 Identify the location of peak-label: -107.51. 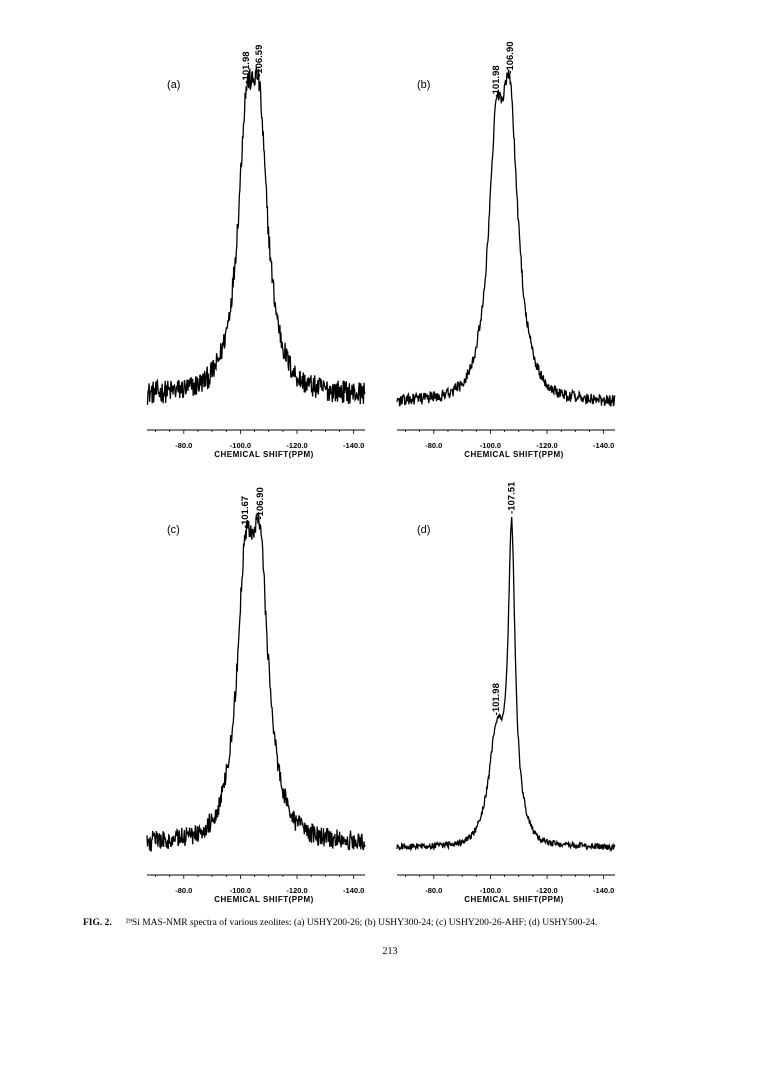
(512, 497).